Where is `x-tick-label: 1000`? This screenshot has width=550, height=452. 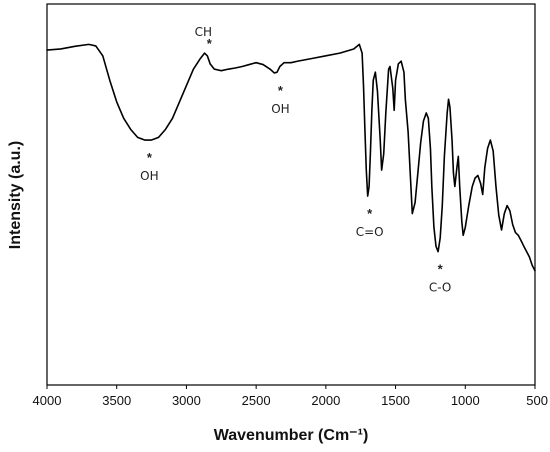
x-tick-label: 1000 is located at coordinates (465, 400).